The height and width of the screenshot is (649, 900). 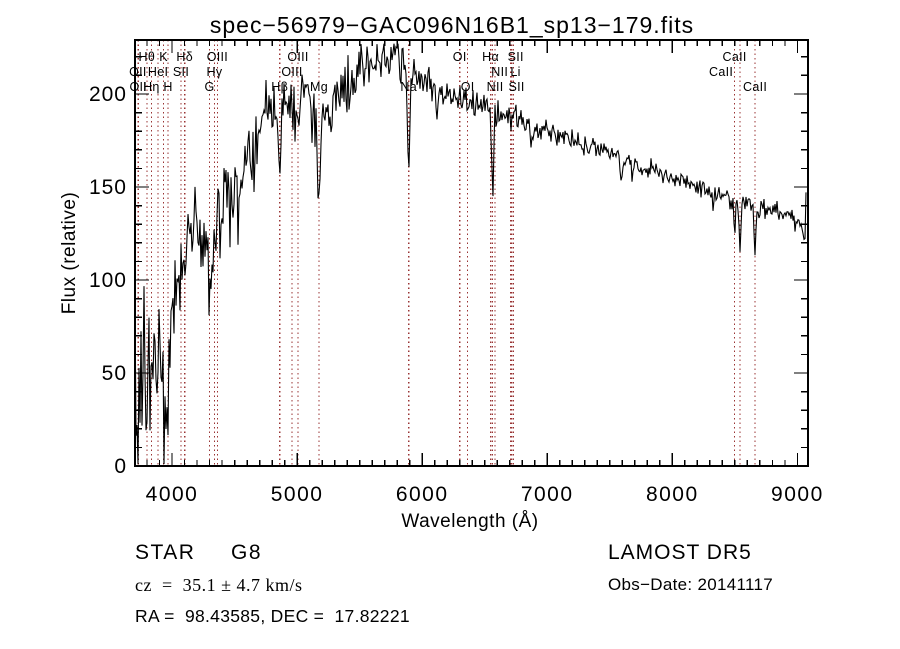 I want to click on obs-date: Obs−Date: 20141117, so click(x=690, y=584).